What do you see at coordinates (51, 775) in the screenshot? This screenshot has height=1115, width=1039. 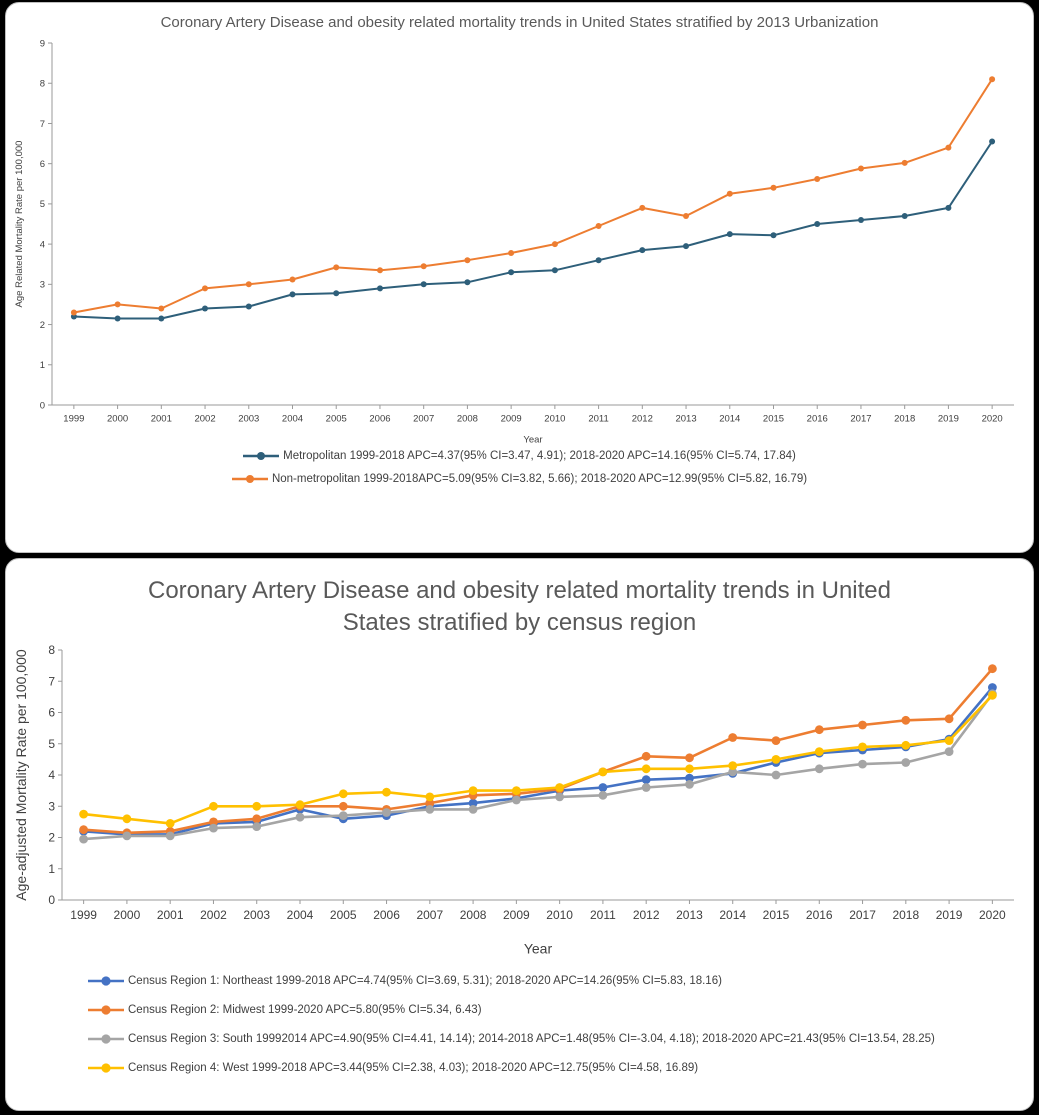 I see `y-tick-label: 4` at bounding box center [51, 775].